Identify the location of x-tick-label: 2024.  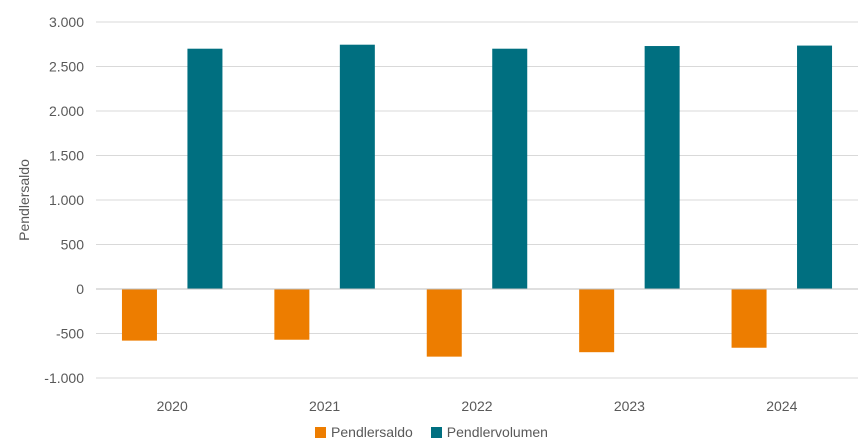
(781, 406).